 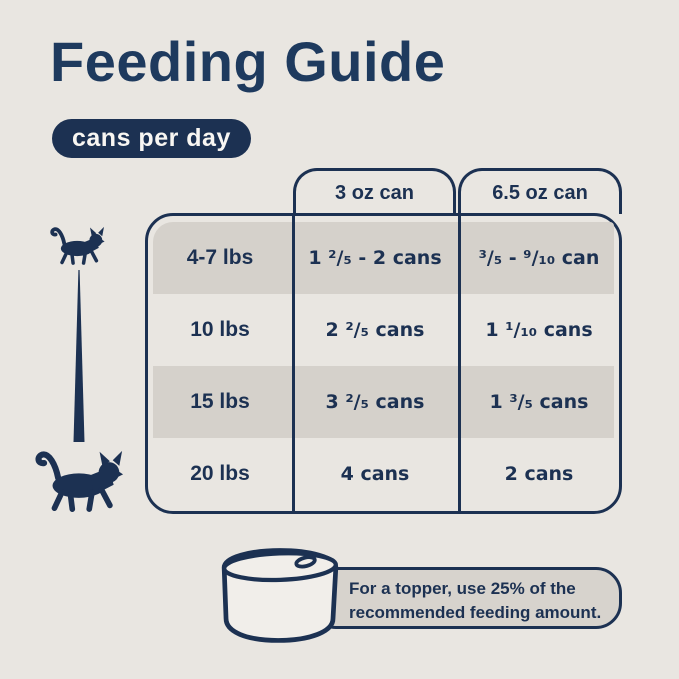 I want to click on topper-note-line1: For a topper, use 25% of the, so click(x=462, y=588).